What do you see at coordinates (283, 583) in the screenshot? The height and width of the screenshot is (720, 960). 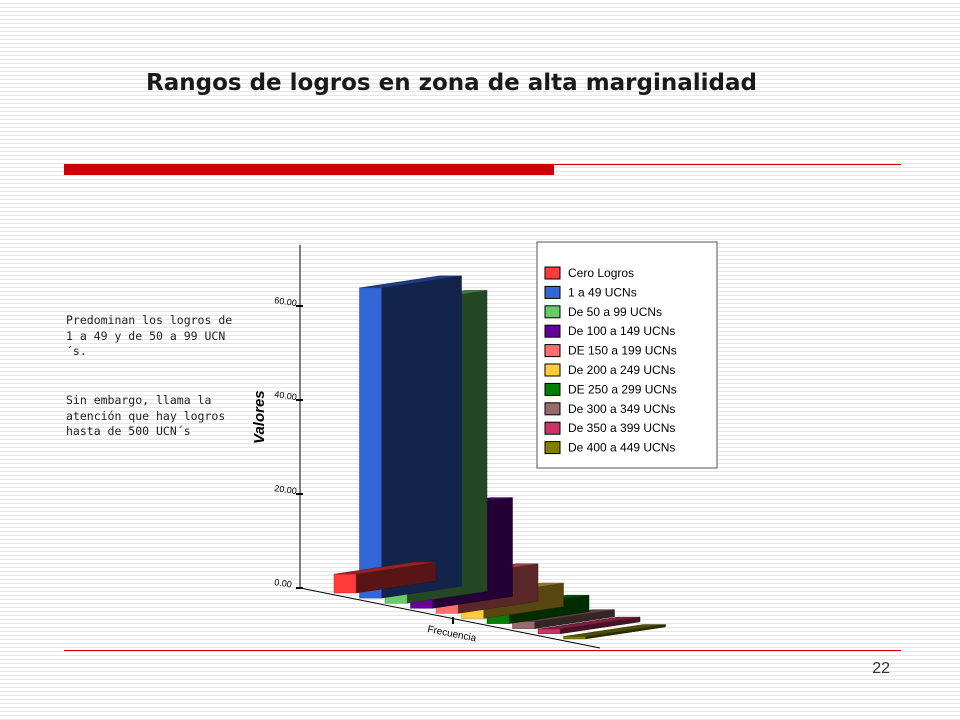 I see `y-tick-label: 0.00` at bounding box center [283, 583].